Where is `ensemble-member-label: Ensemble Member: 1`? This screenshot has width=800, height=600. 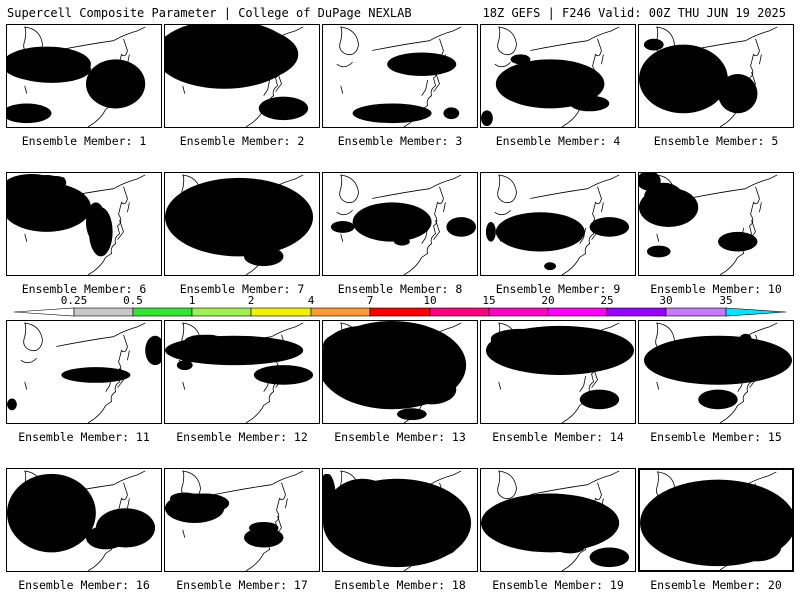
ensemble-member-label: Ensemble Member: 1 is located at coordinates (84, 141).